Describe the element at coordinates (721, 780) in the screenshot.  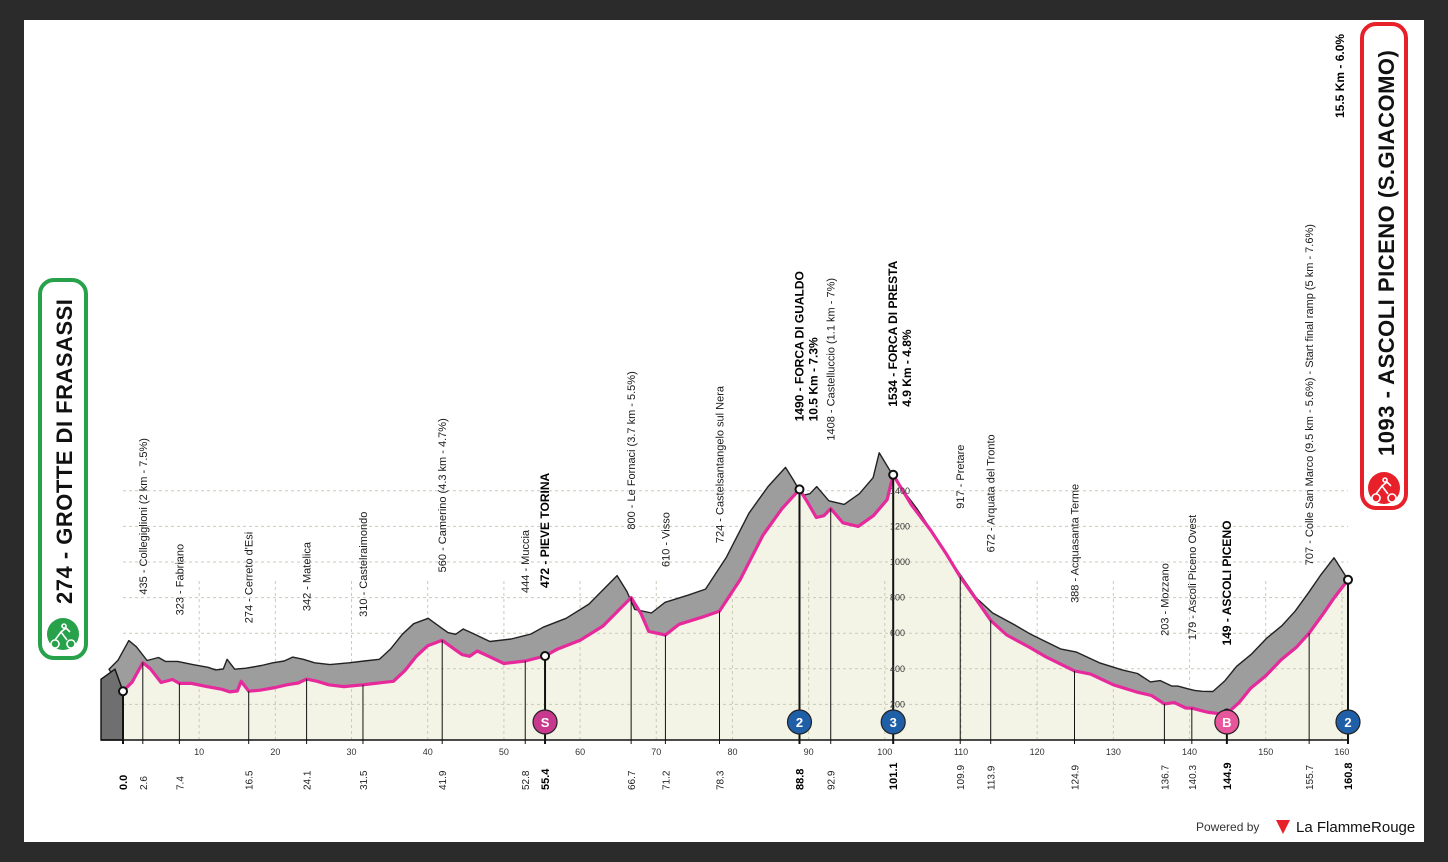
I see `waypoint-km-label: 78.3` at that location.